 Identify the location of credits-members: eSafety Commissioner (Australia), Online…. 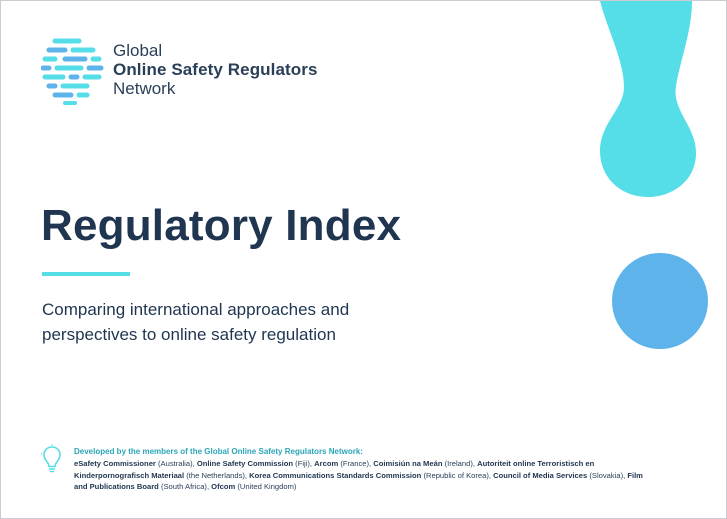
(358, 475).